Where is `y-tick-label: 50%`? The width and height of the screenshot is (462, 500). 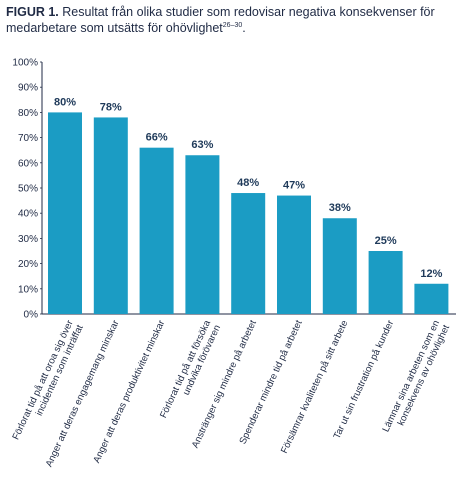 y-tick-label: 50% is located at coordinates (28, 189).